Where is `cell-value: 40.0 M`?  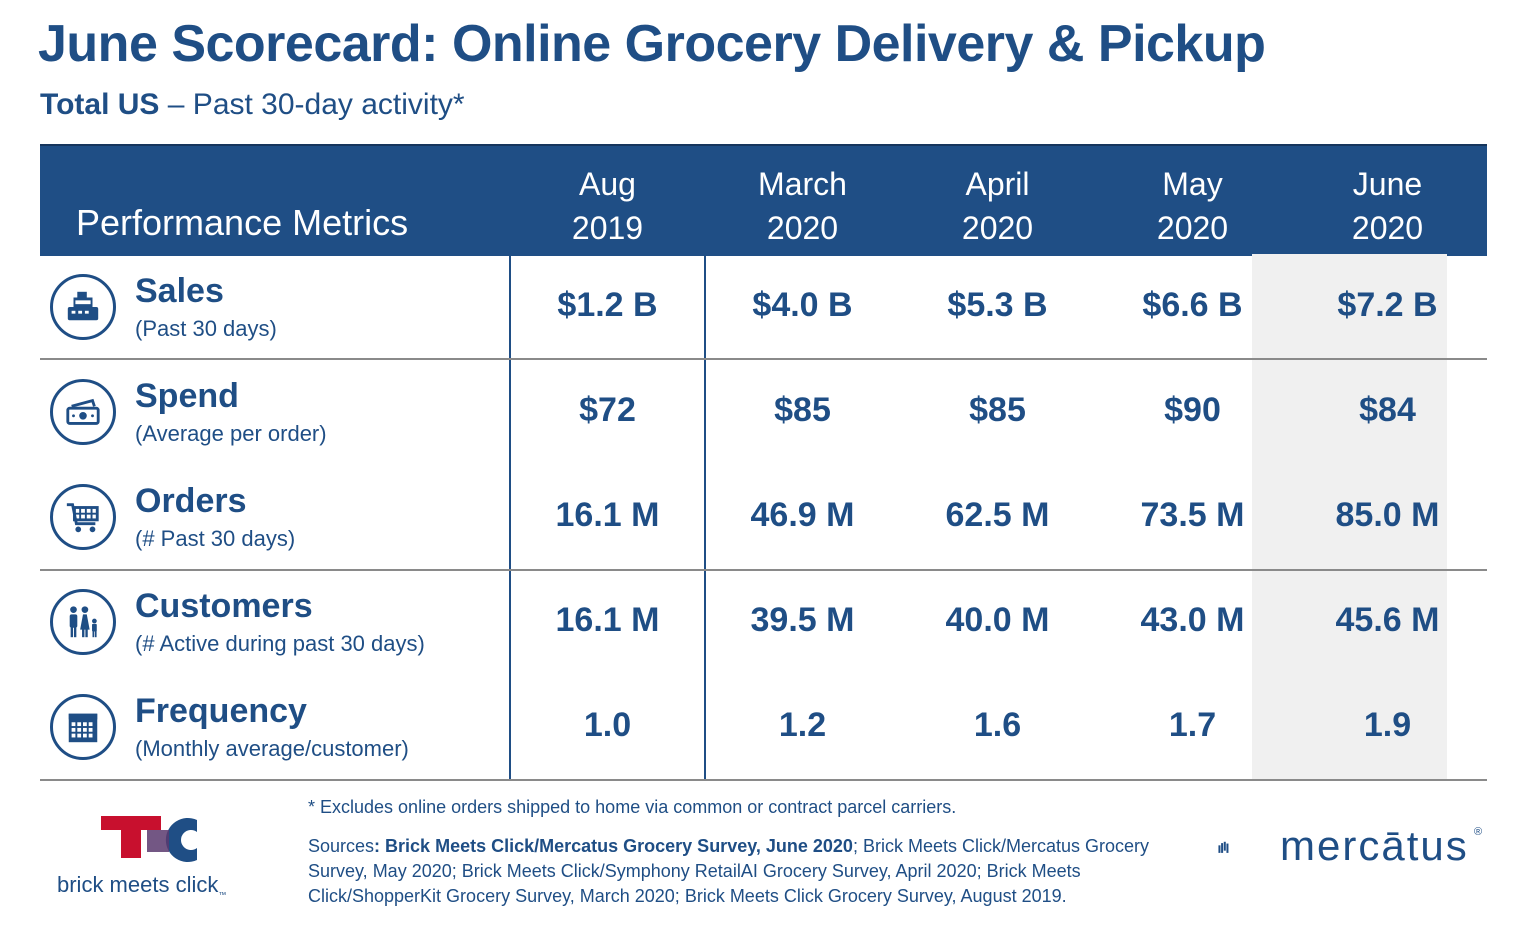 cell-value: 40.0 M is located at coordinates (997, 620).